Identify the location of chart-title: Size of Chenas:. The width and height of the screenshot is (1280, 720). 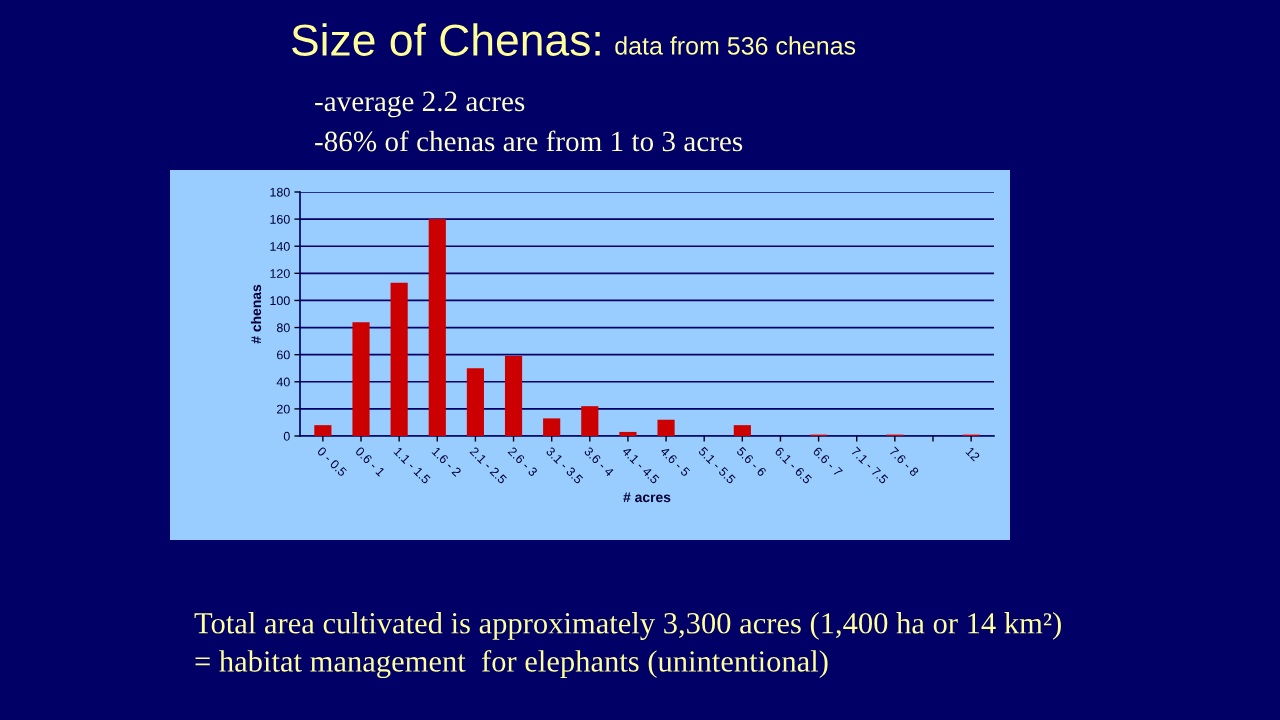
(446, 39).